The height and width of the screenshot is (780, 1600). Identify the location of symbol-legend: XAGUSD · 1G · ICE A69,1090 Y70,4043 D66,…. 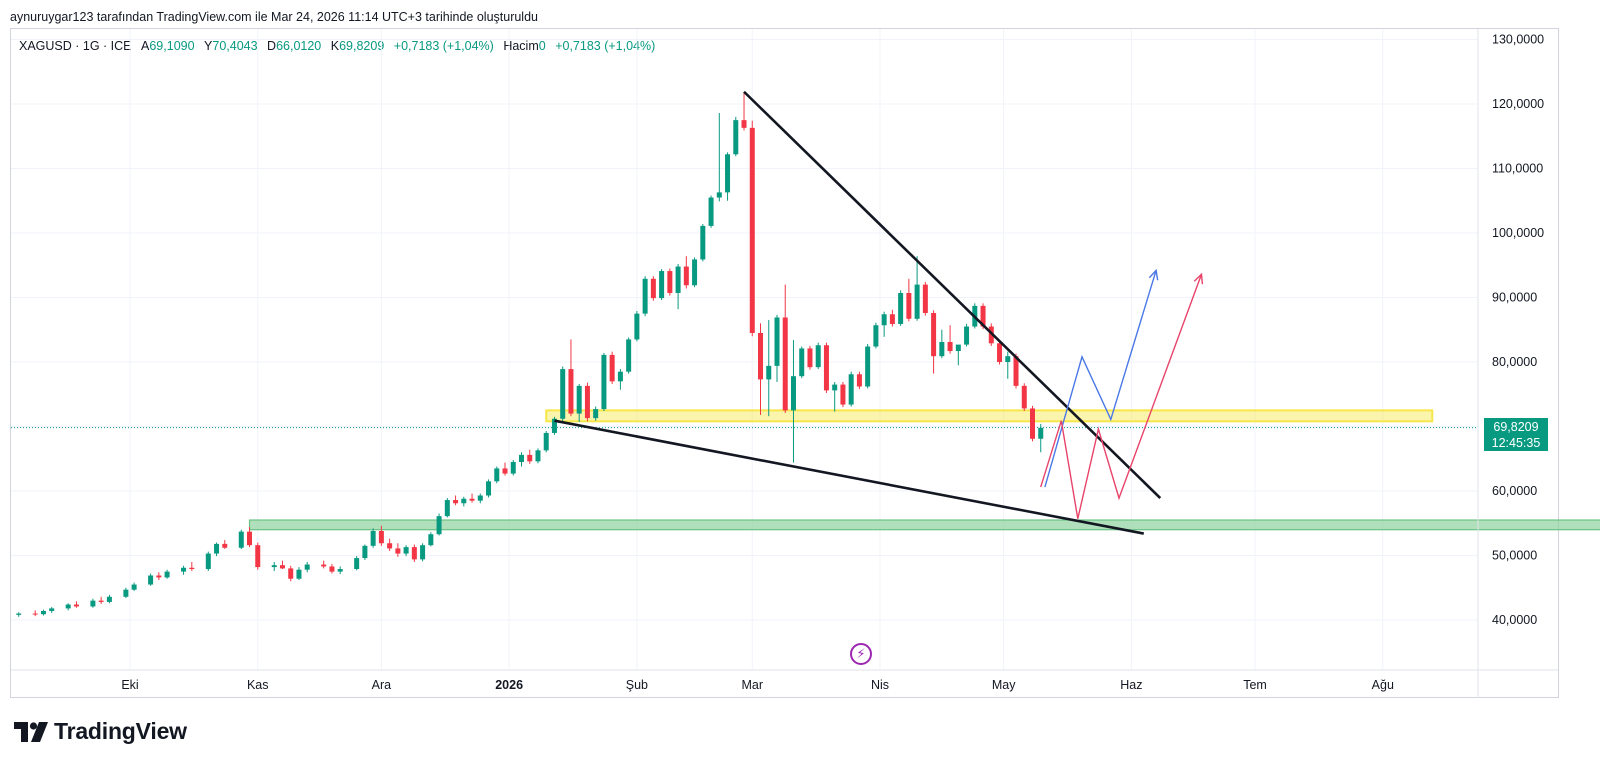
(337, 46).